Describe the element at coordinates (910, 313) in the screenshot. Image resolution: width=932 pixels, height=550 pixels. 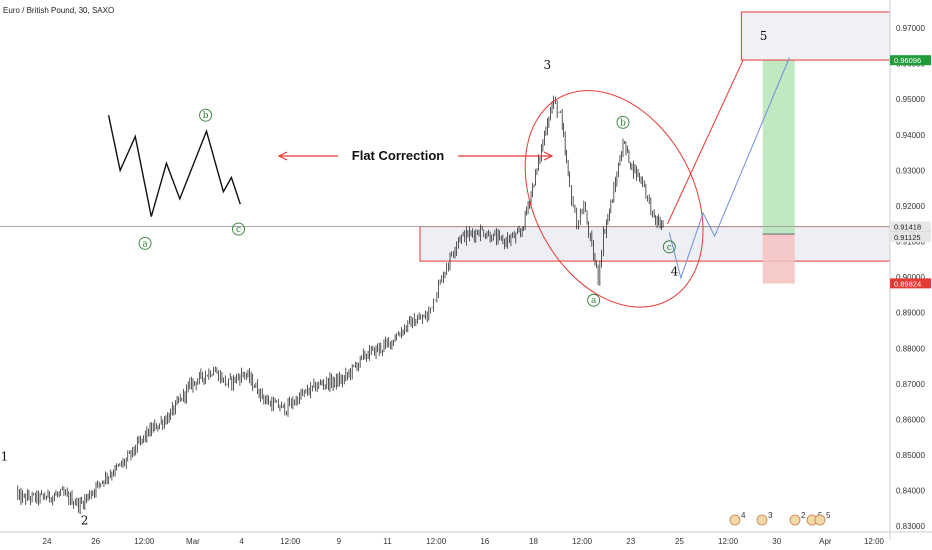
I see `y-tick-label: 0.89000` at that location.